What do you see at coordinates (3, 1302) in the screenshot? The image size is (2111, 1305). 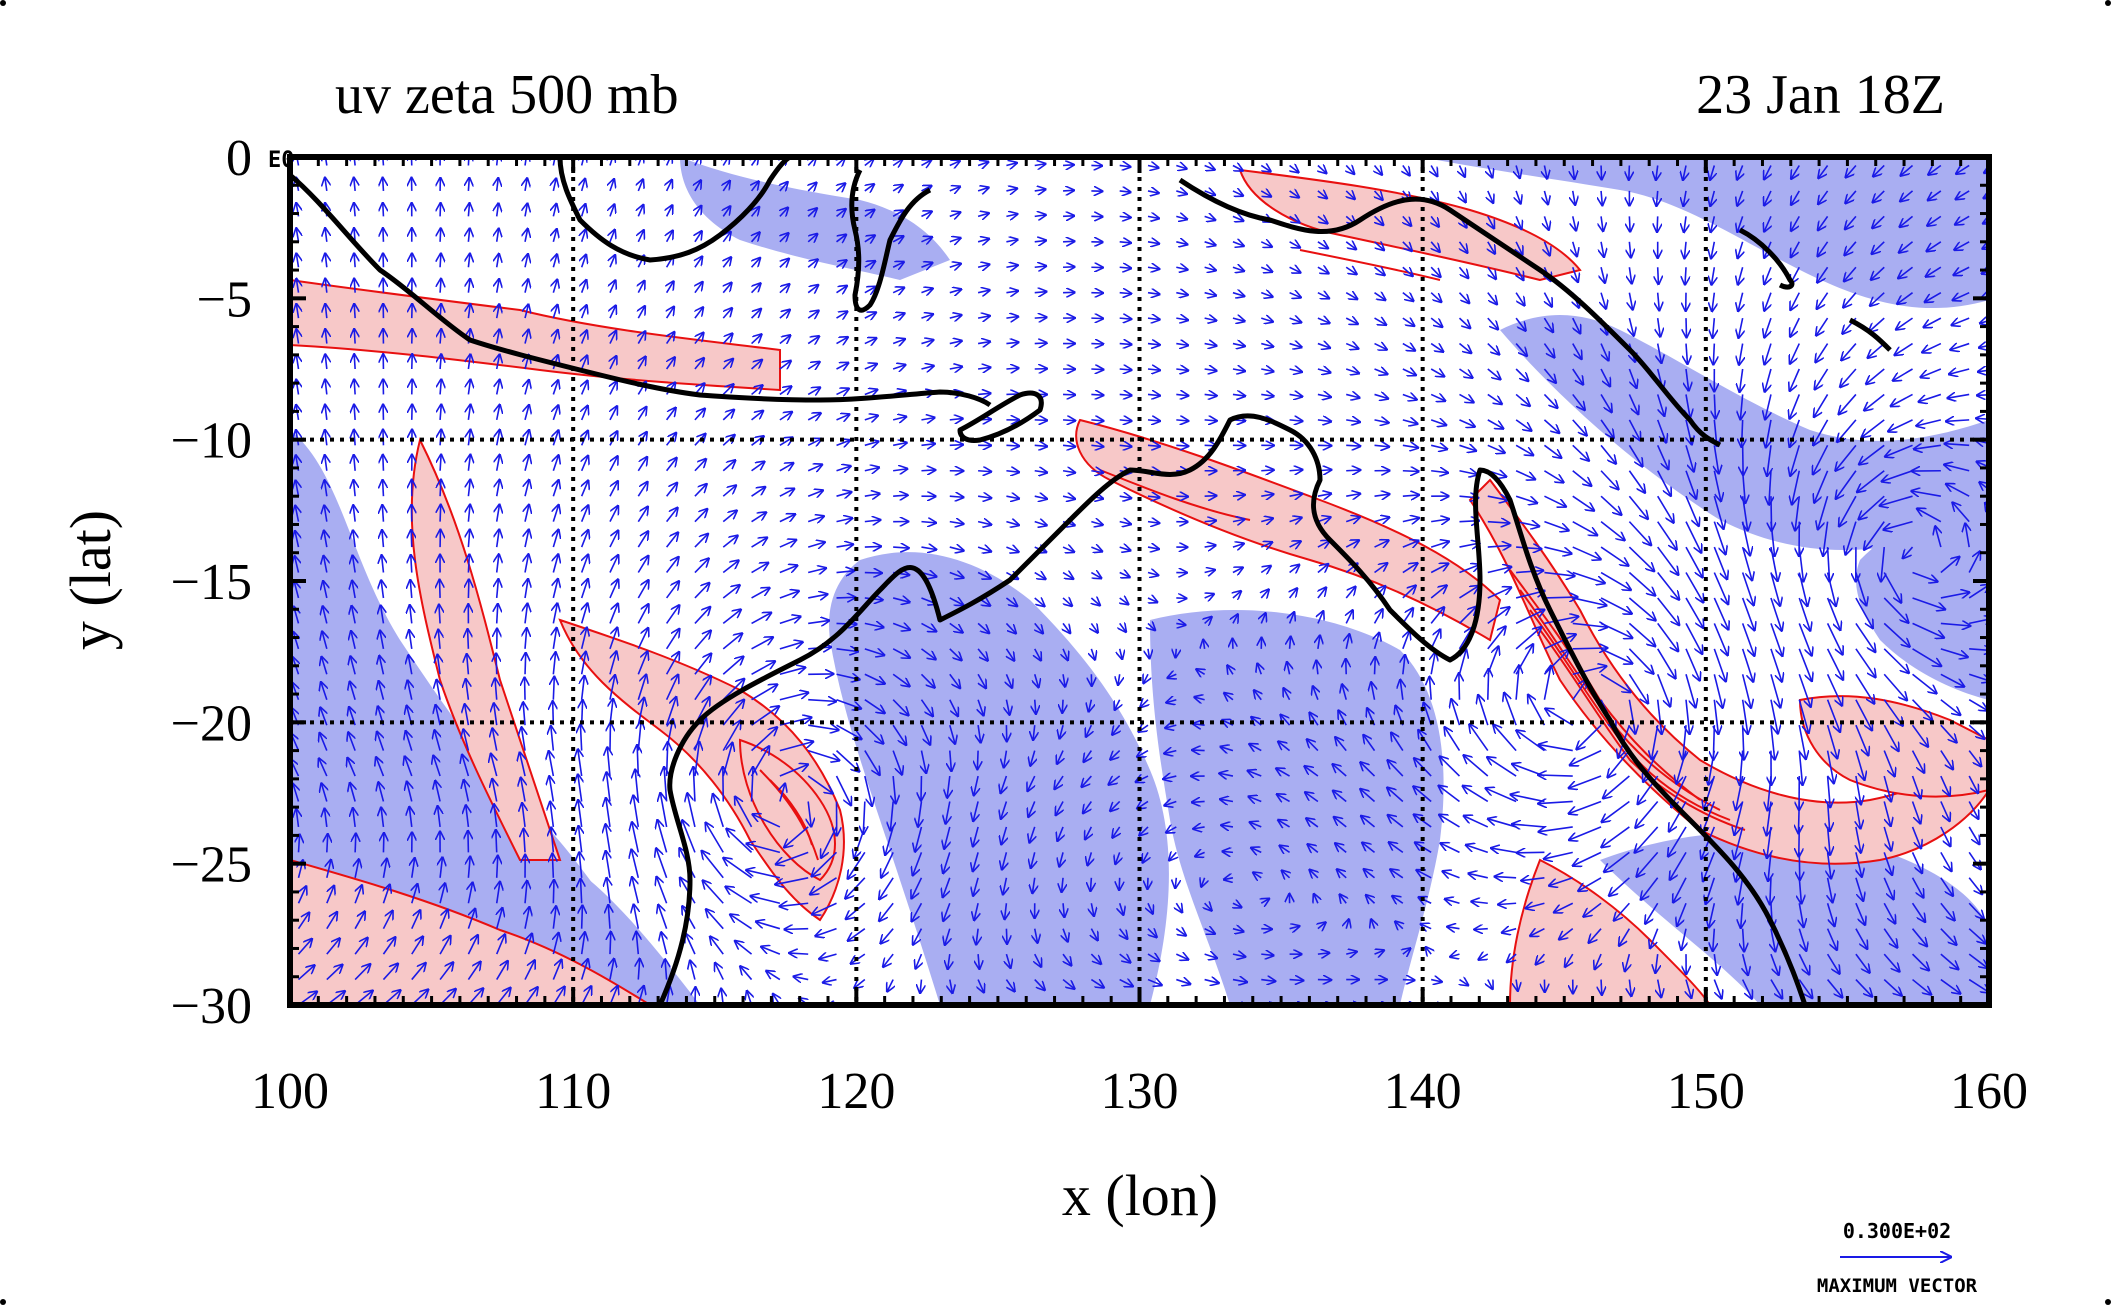 I see `corner-dot` at bounding box center [3, 1302].